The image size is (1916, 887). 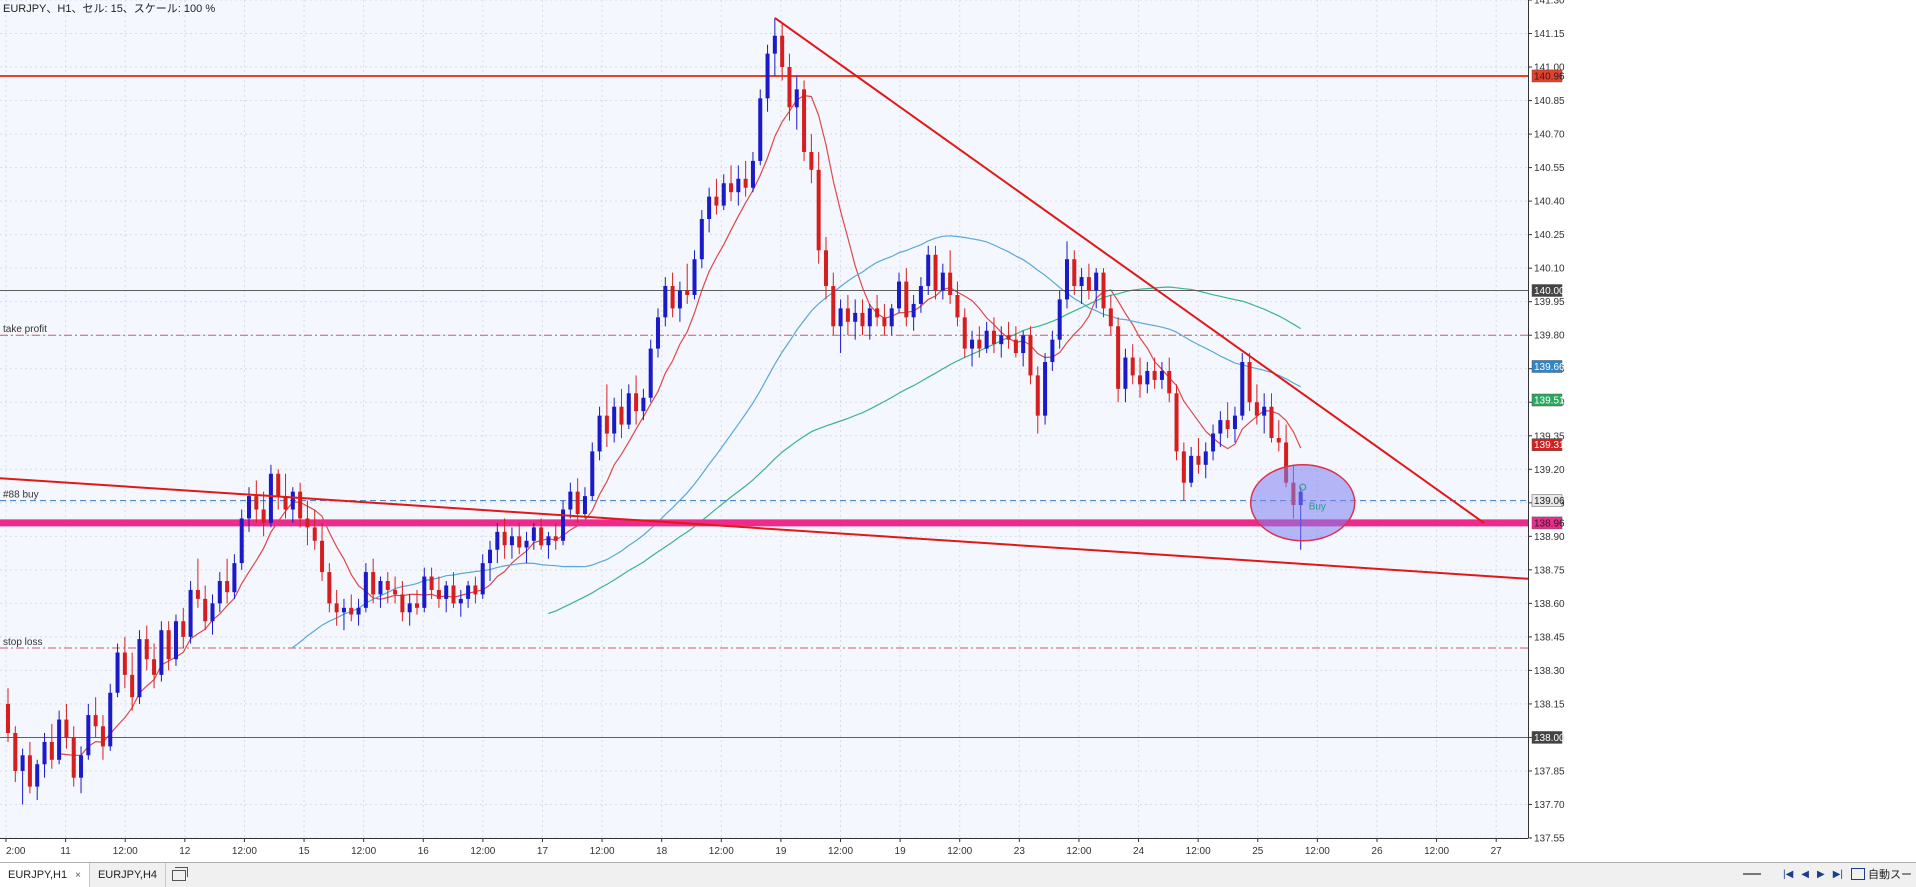 I want to click on last-bar-icon: ▶|, so click(x=1837, y=874).